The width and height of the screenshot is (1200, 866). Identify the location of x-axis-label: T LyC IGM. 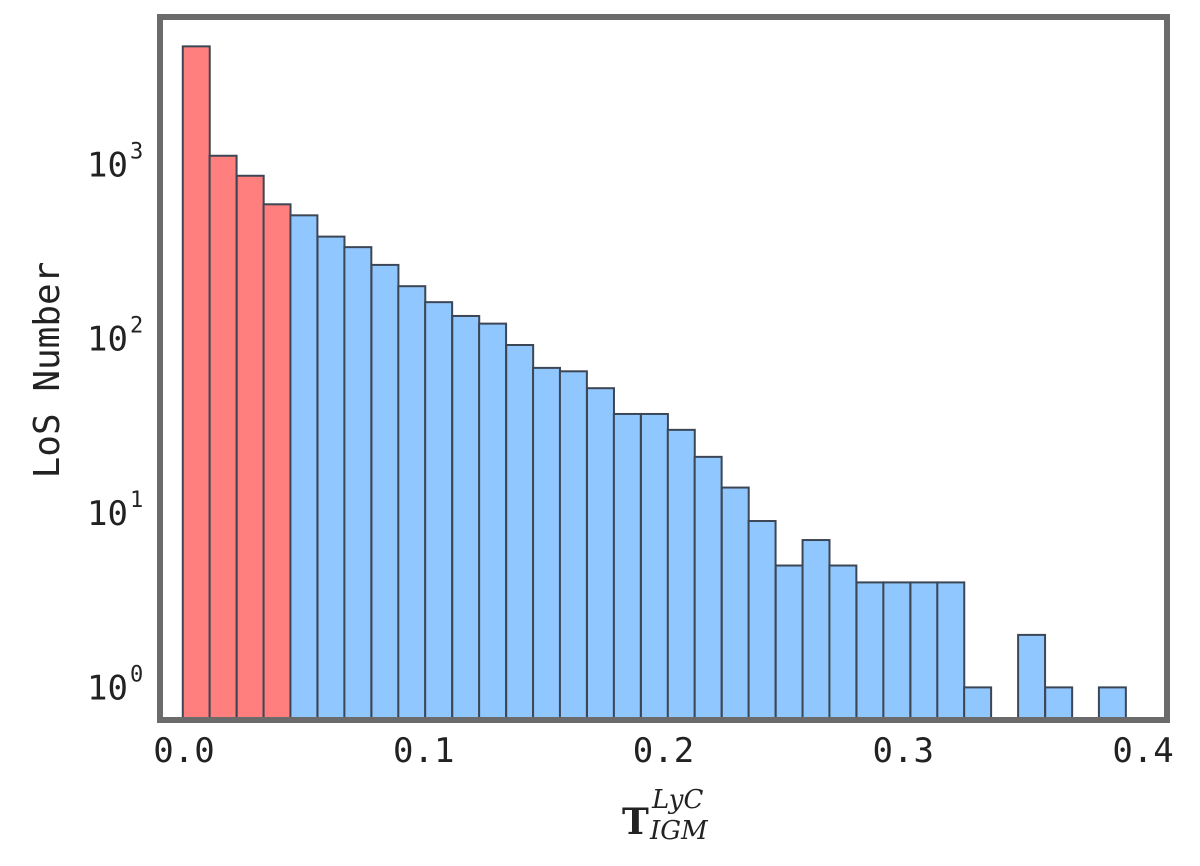
(665, 815).